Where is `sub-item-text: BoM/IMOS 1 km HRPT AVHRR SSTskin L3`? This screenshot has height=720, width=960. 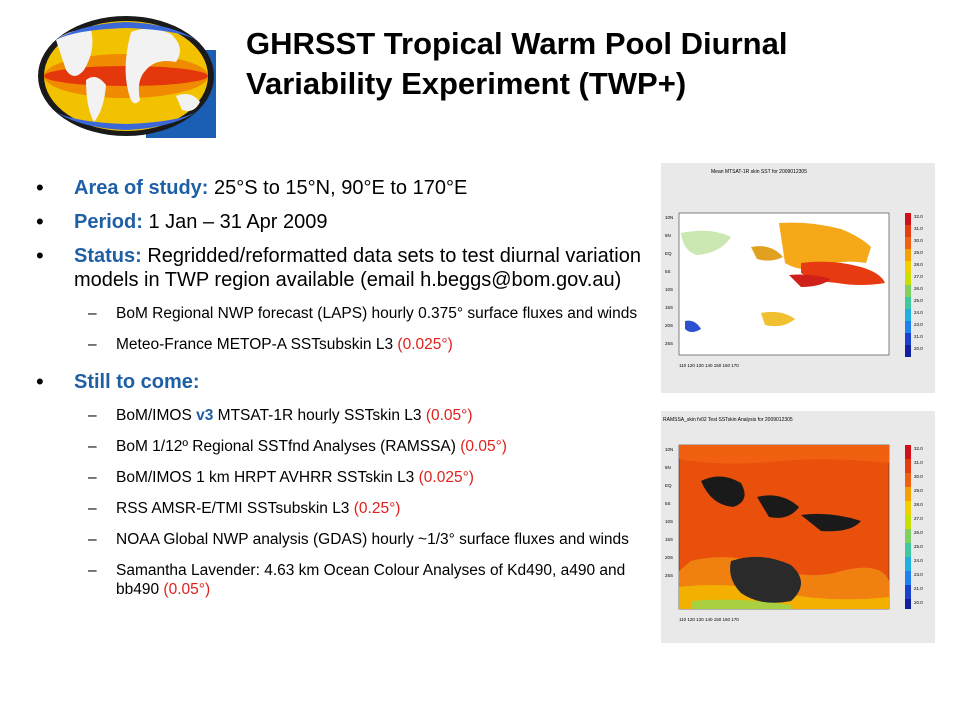
sub-item-text: BoM/IMOS 1 km HRPT AVHRR SSTskin L3 is located at coordinates (267, 477).